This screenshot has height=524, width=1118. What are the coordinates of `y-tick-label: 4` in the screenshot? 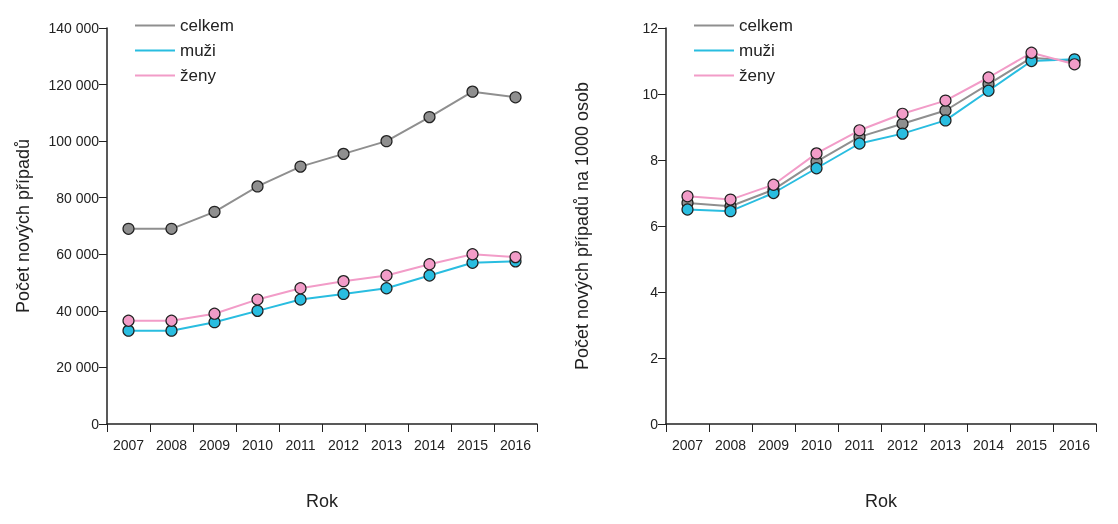 It's located at (654, 292).